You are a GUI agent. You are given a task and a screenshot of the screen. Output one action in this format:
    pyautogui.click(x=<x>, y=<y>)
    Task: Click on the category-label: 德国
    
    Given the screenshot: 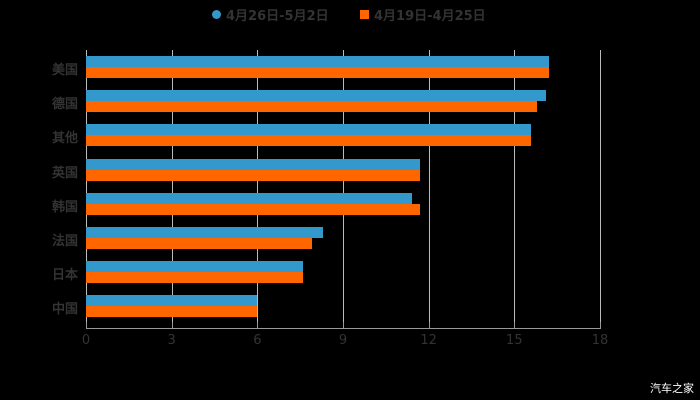 What is the action you would take?
    pyautogui.click(x=64, y=105)
    